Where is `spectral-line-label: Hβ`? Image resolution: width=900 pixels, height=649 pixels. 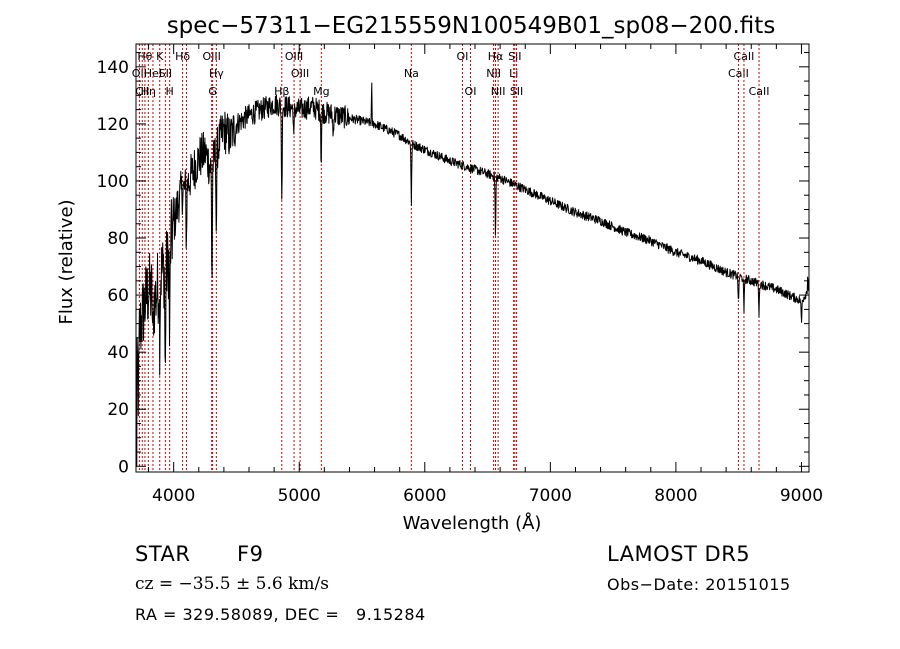 spectral-line-label: Hβ is located at coordinates (281, 91).